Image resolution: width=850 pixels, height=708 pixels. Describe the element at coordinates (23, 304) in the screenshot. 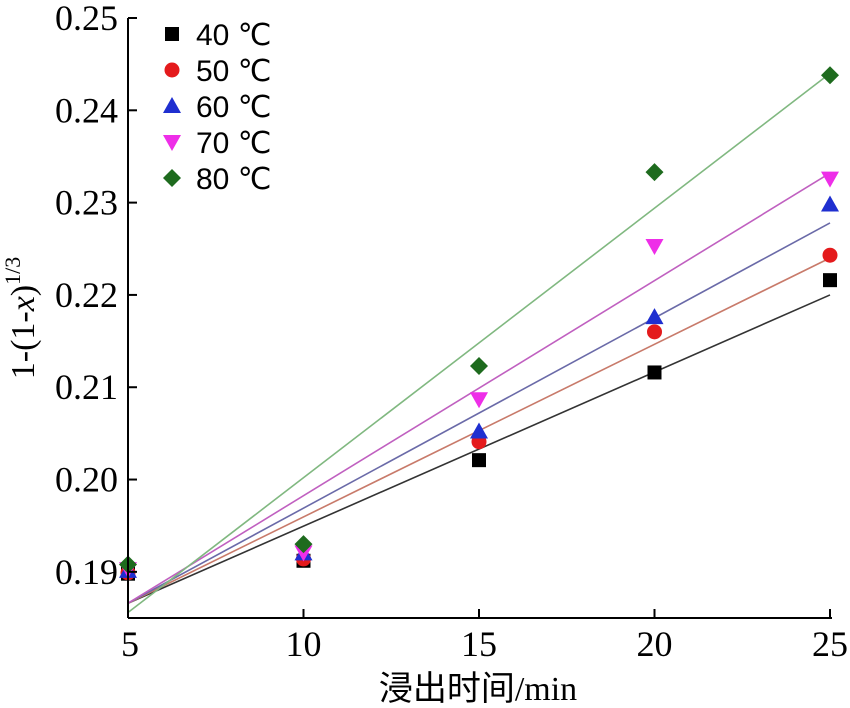

I see `y-axis-title-var: x` at that location.